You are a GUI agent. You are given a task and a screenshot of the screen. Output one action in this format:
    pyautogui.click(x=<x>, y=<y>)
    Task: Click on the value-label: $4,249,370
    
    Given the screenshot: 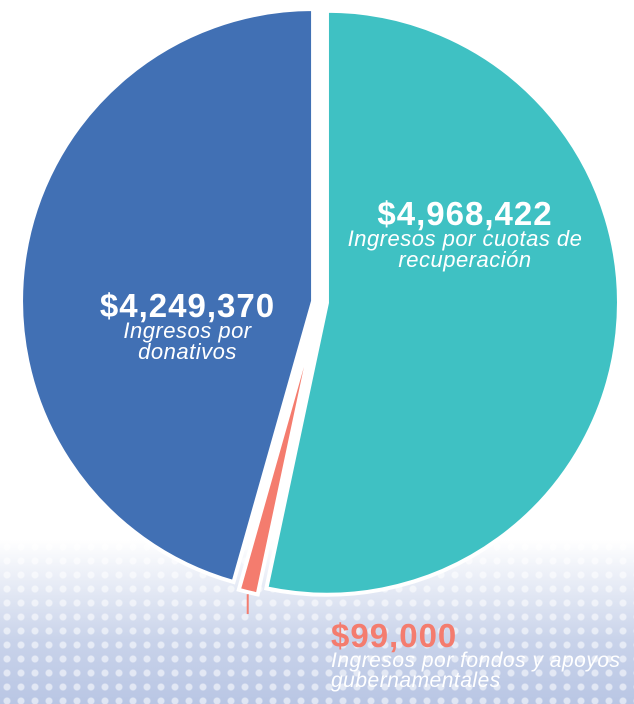 What is the action you would take?
    pyautogui.click(x=187, y=305)
    